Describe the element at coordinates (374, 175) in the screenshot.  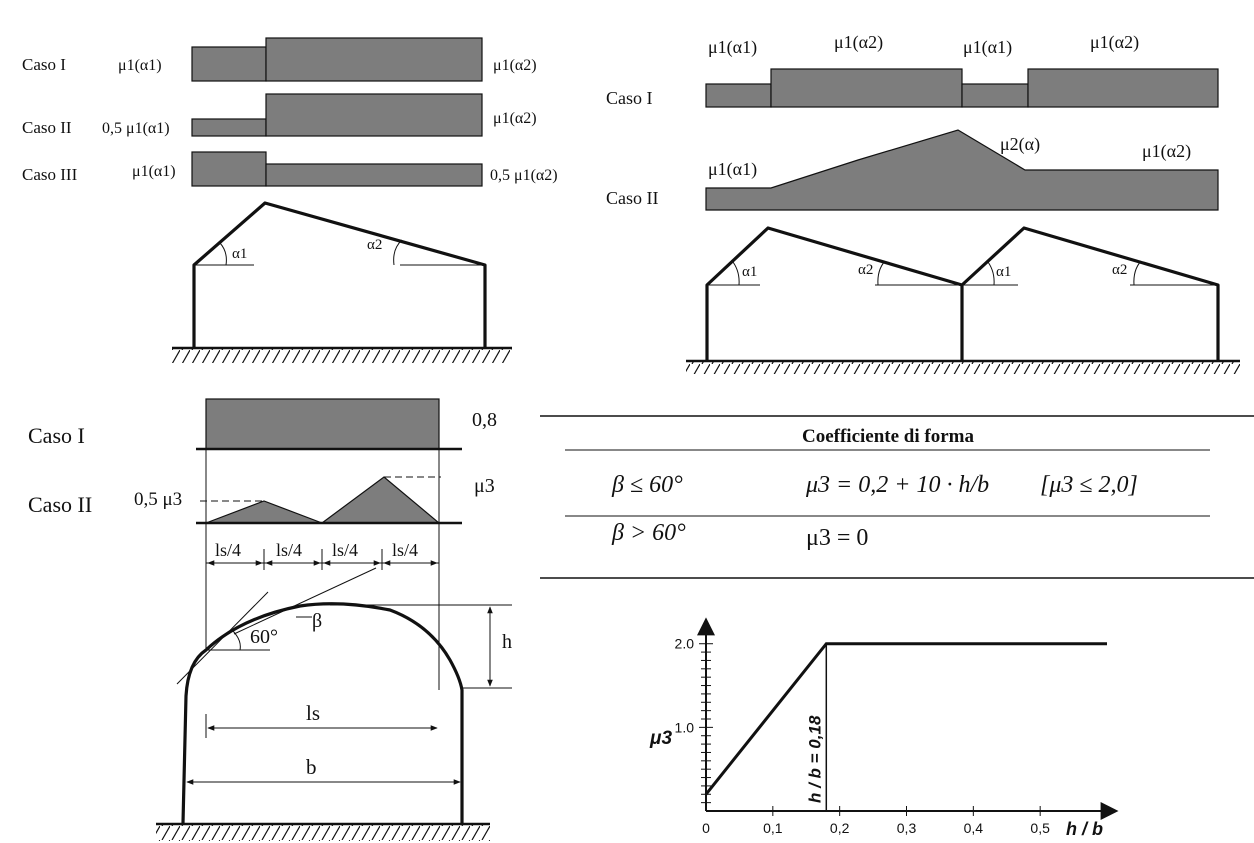
I see `tl-caso3-right-block` at that location.